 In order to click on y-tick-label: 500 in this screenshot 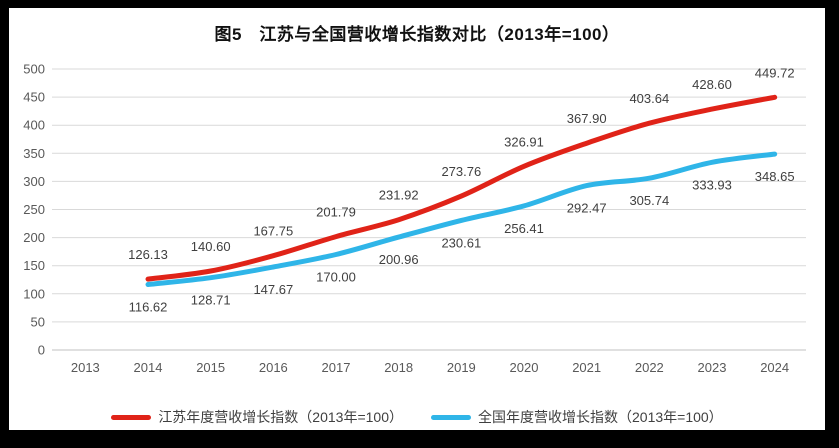, I will do `click(34, 69)`.